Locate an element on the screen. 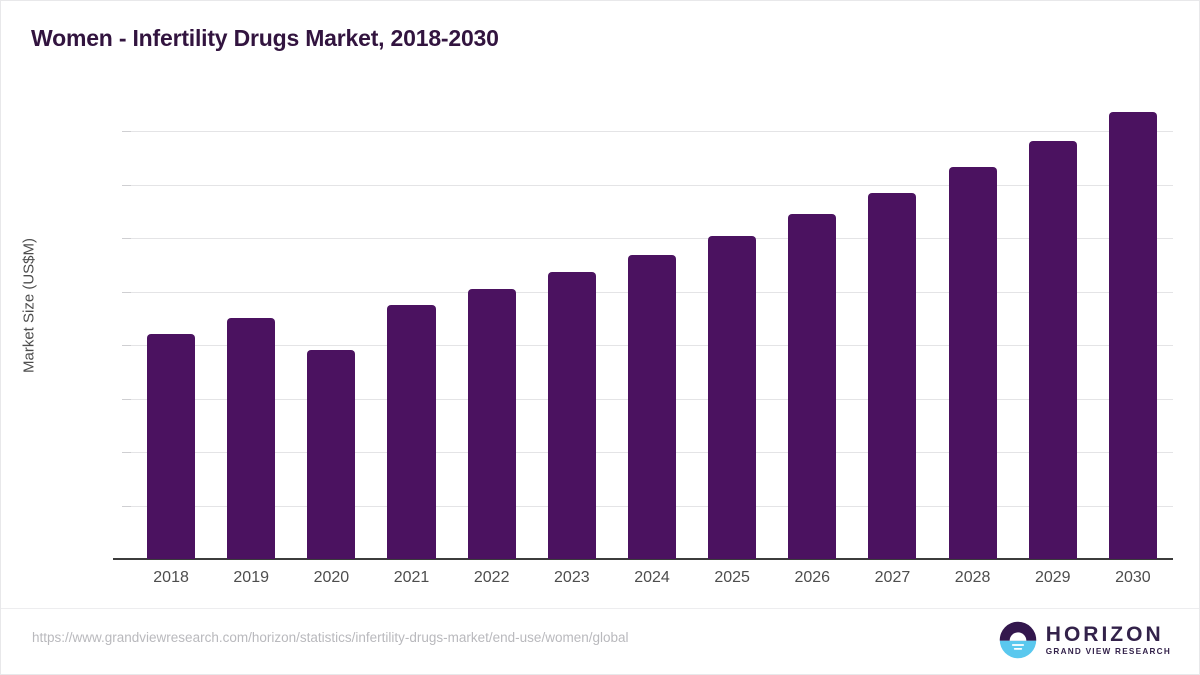 Image resolution: width=1200 pixels, height=675 pixels. horizon-logo-text: HORIZON GRAND VIEW RESEARCH is located at coordinates (1108, 640).